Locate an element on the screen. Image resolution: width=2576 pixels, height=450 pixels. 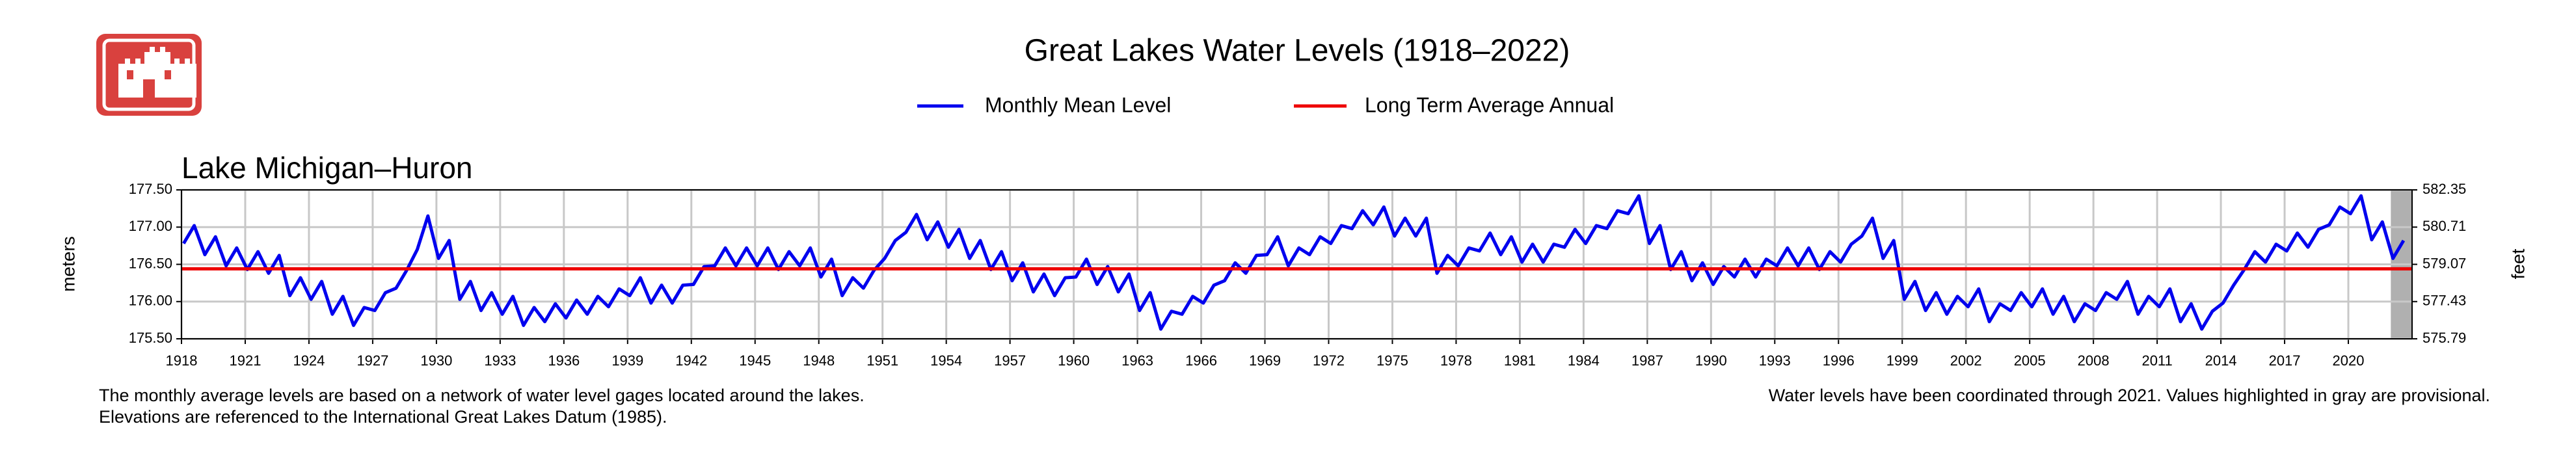
x-tick-label: 2020 is located at coordinates (2349, 360).